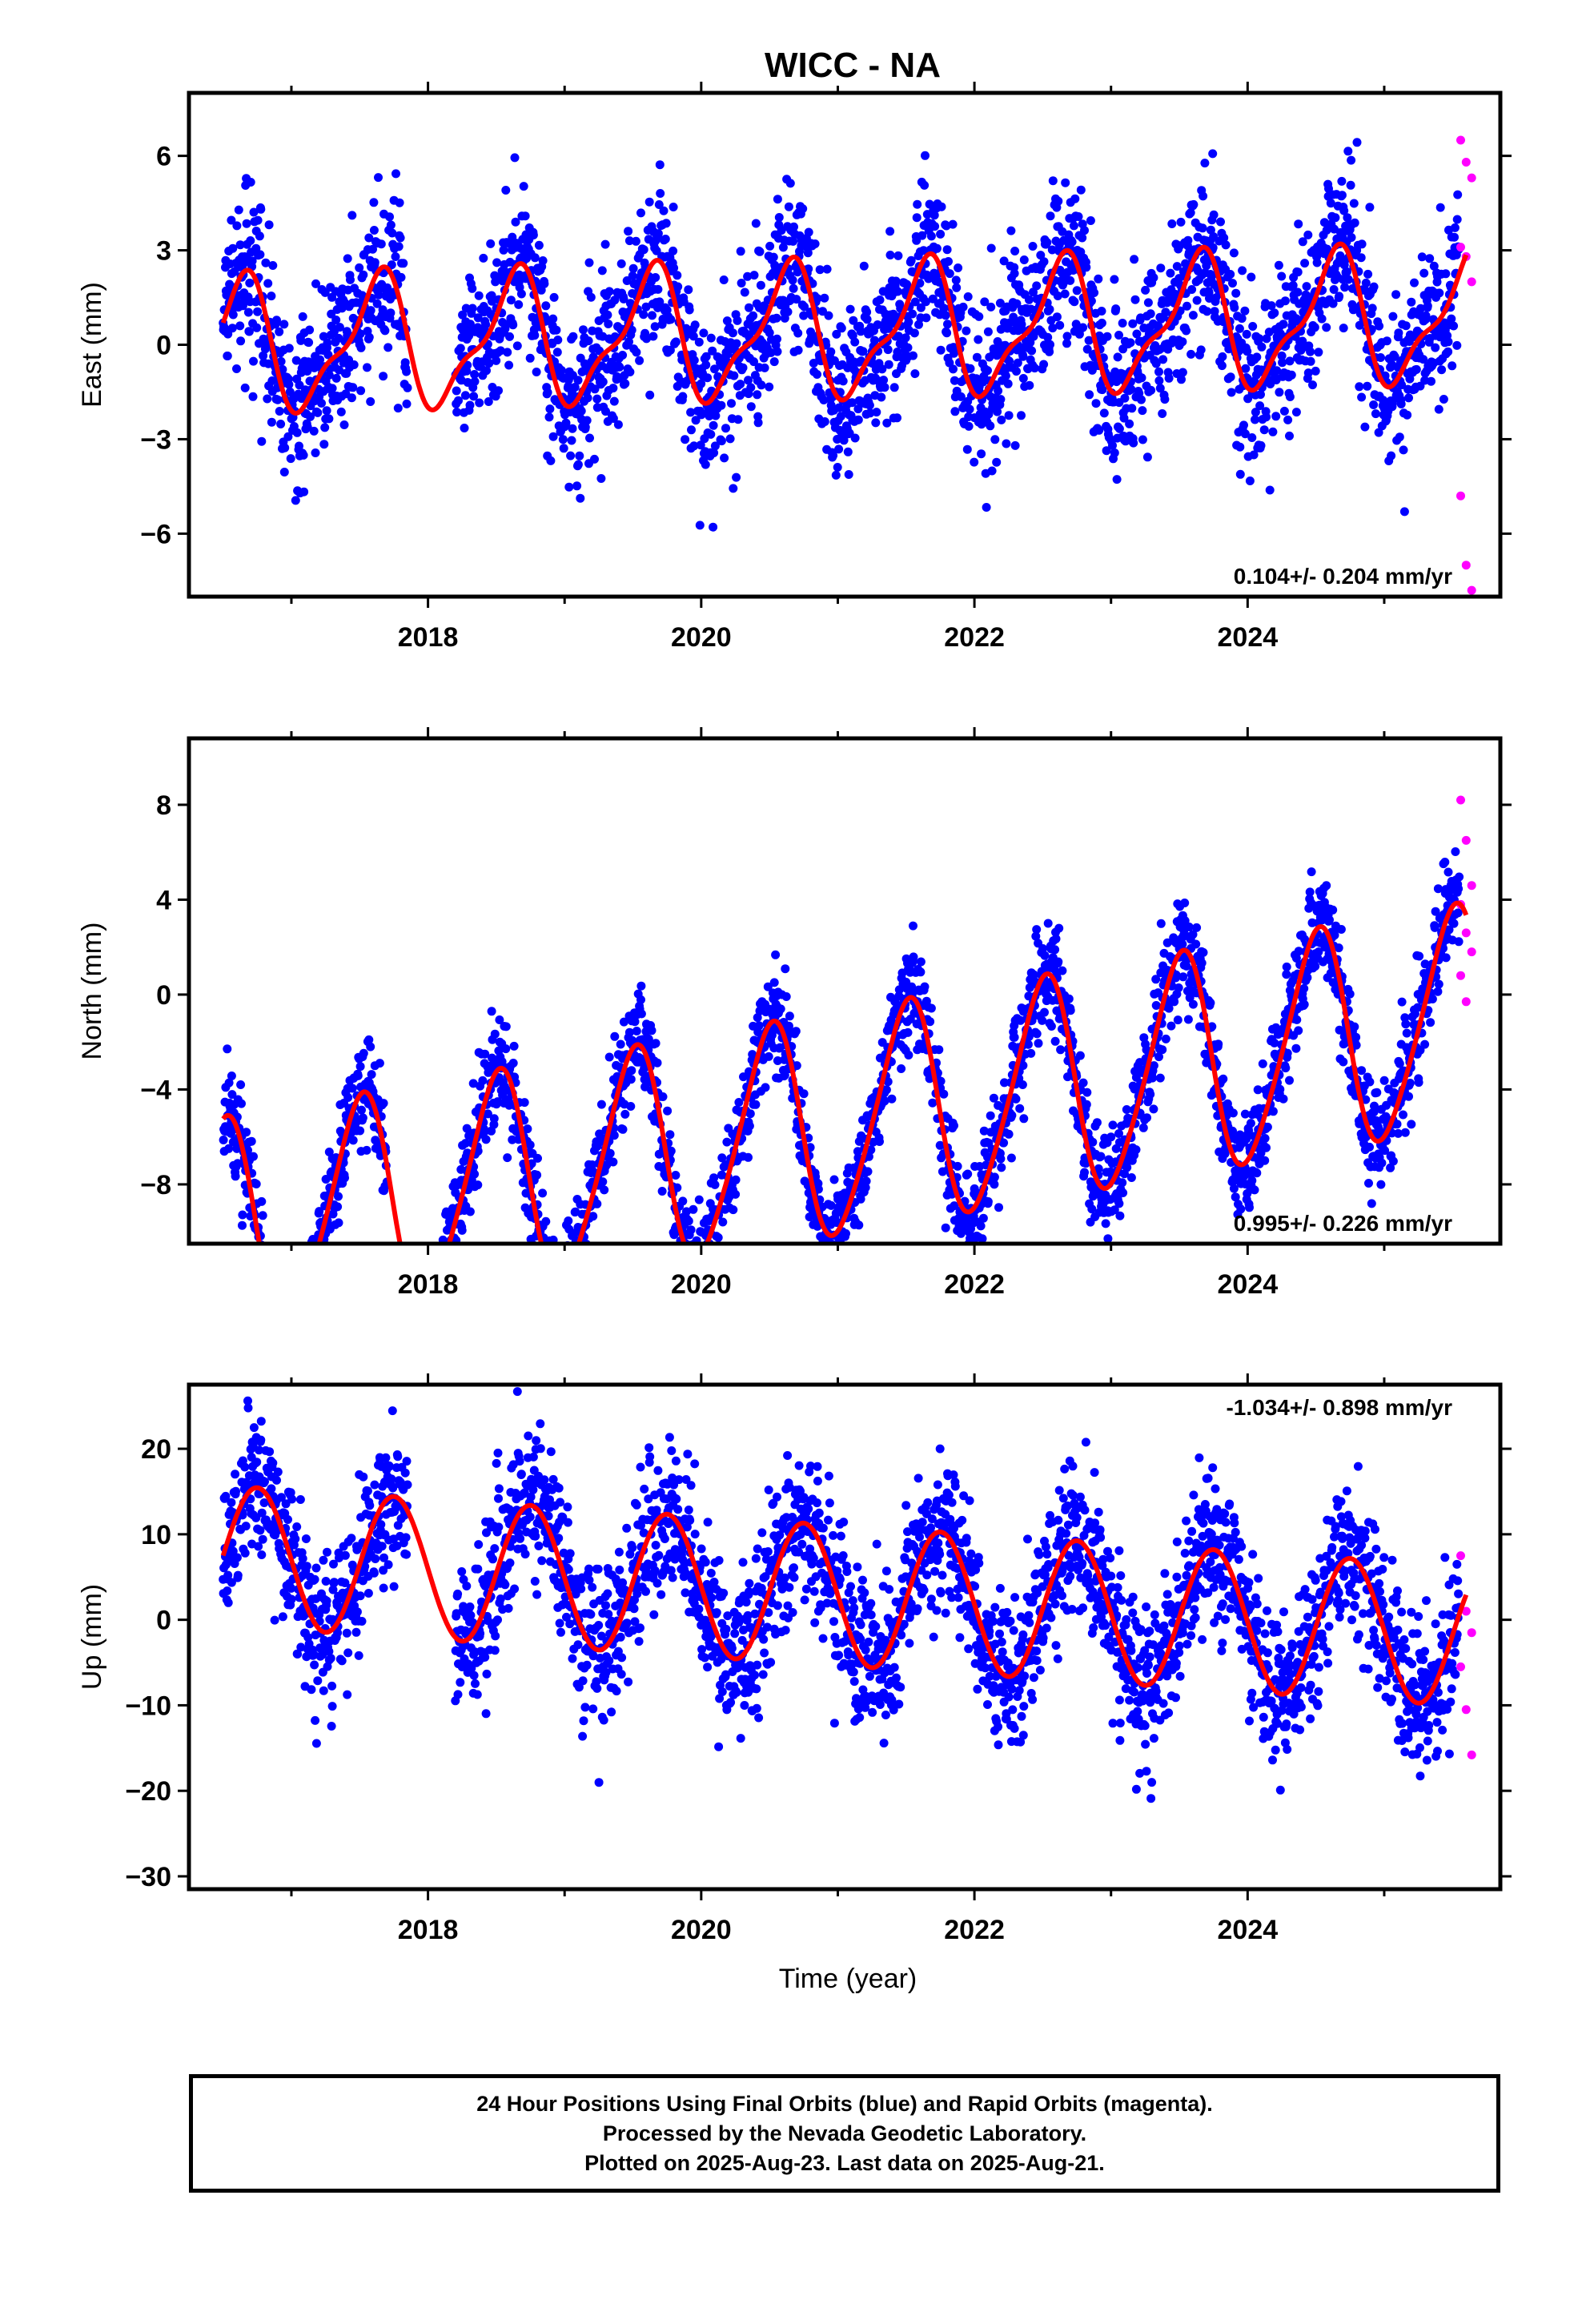 The image size is (1582, 2324). What do you see at coordinates (164, 346) in the screenshot?
I see `y-tick-label: 0` at bounding box center [164, 346].